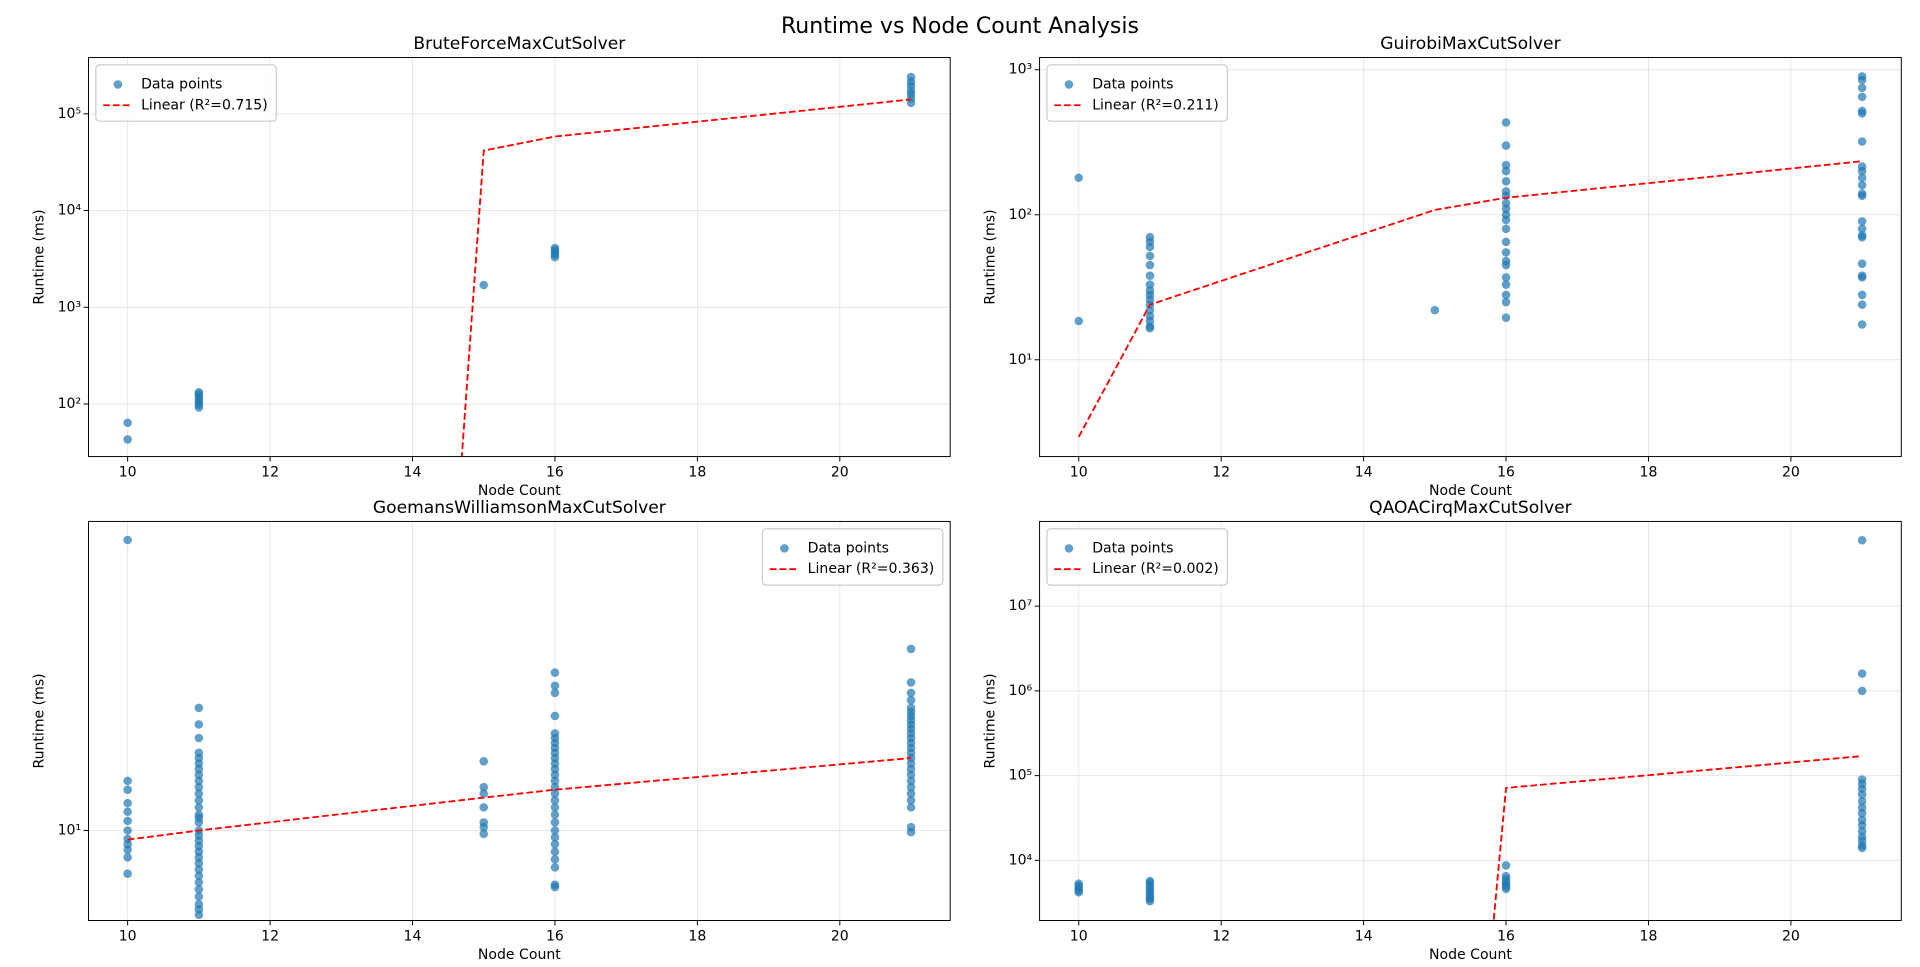 The width and height of the screenshot is (1920, 967). I want to click on x-tick-label: 20, so click(840, 936).